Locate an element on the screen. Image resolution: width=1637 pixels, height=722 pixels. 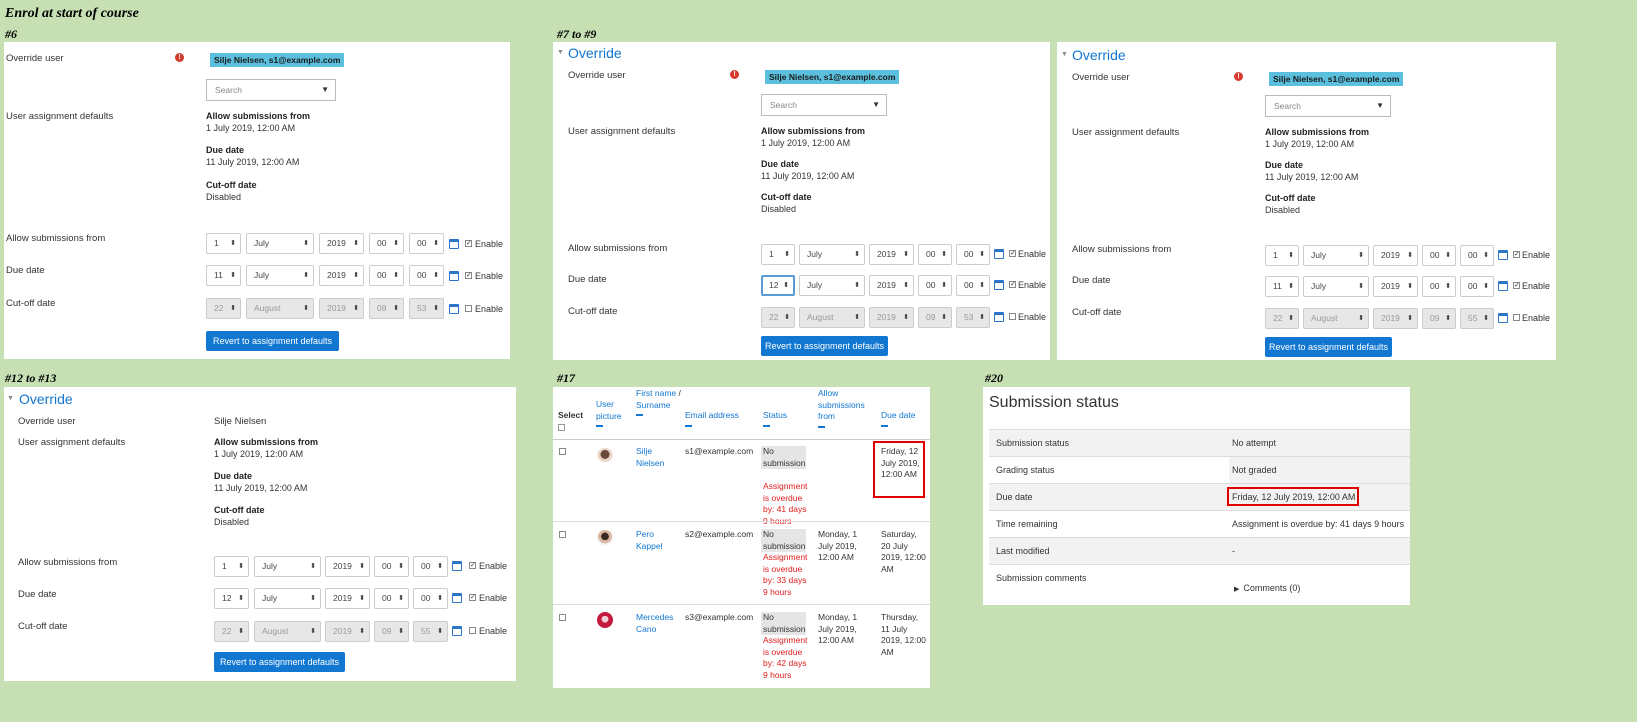
header-user-picture: User picture is located at coordinates (612, 413).